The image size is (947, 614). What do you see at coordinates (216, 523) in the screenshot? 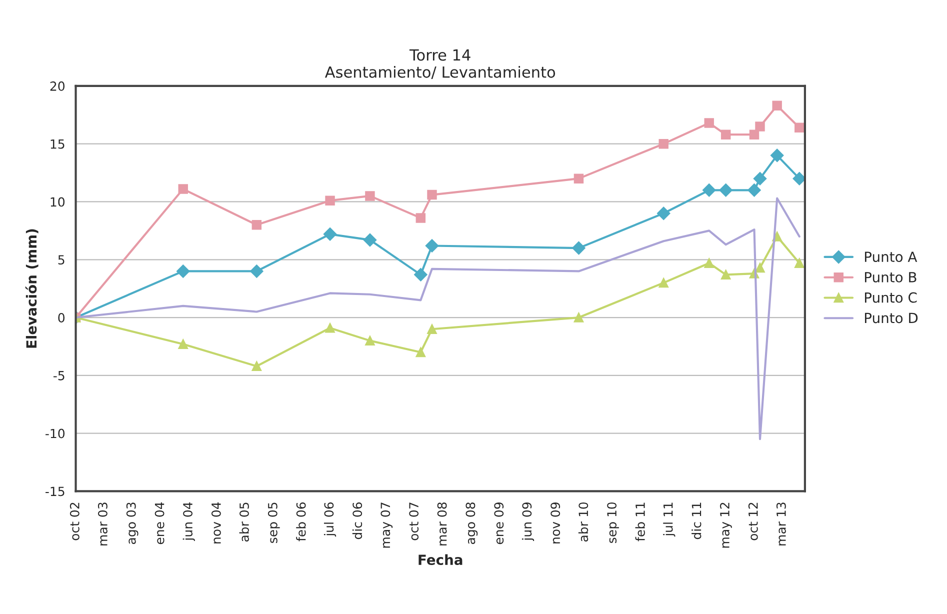
I see `x-tick-label: nov 04` at bounding box center [216, 523].